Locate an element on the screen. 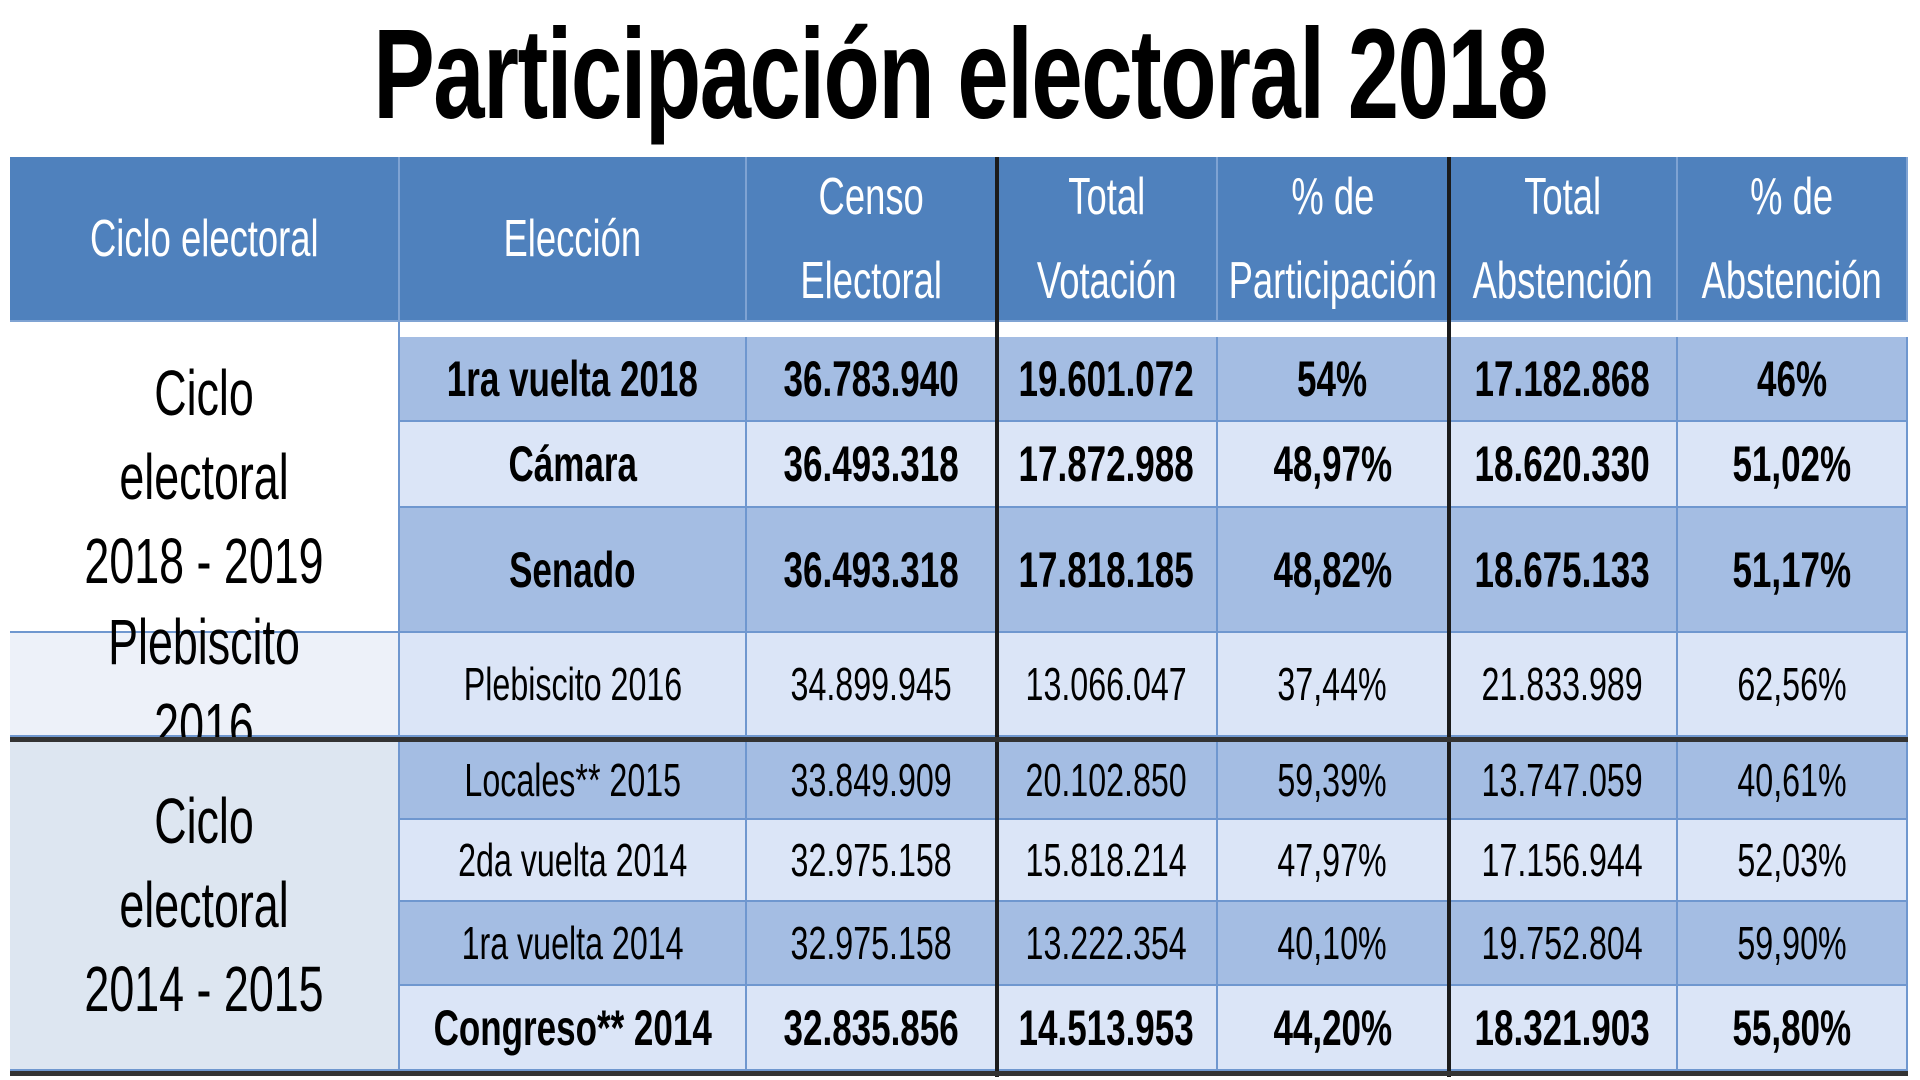 The image size is (1920, 1080). value-cell: 21.833.989 is located at coordinates (1563, 685).